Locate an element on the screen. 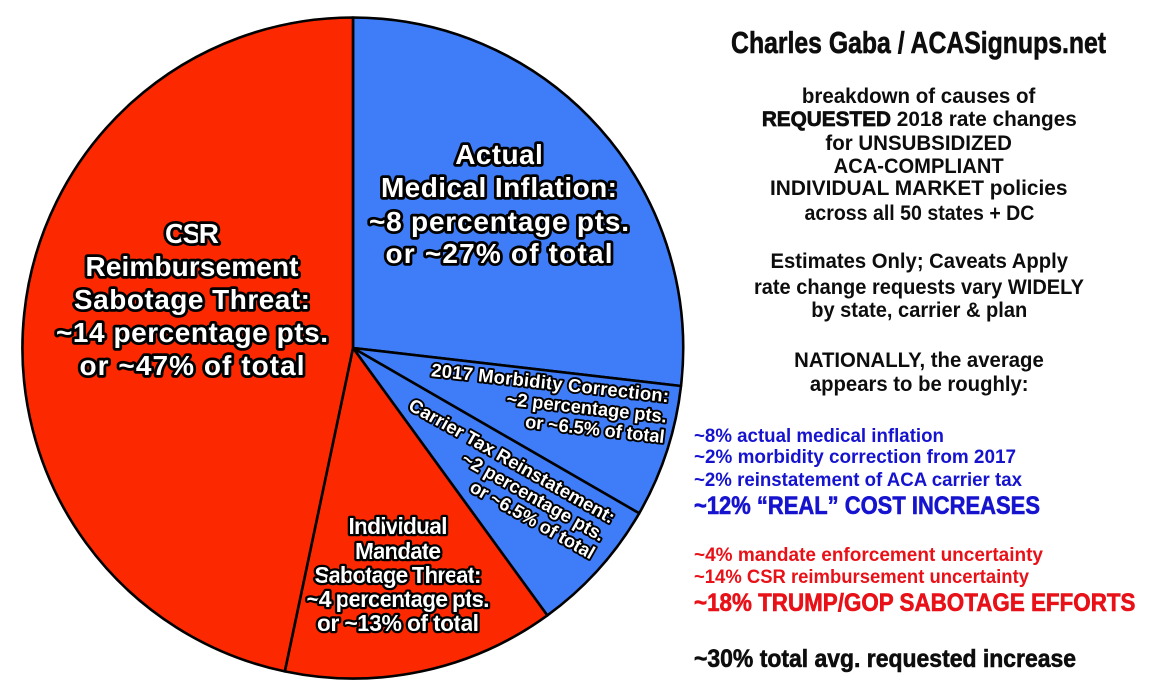  svg-text: CSR is located at coordinates (192, 233).